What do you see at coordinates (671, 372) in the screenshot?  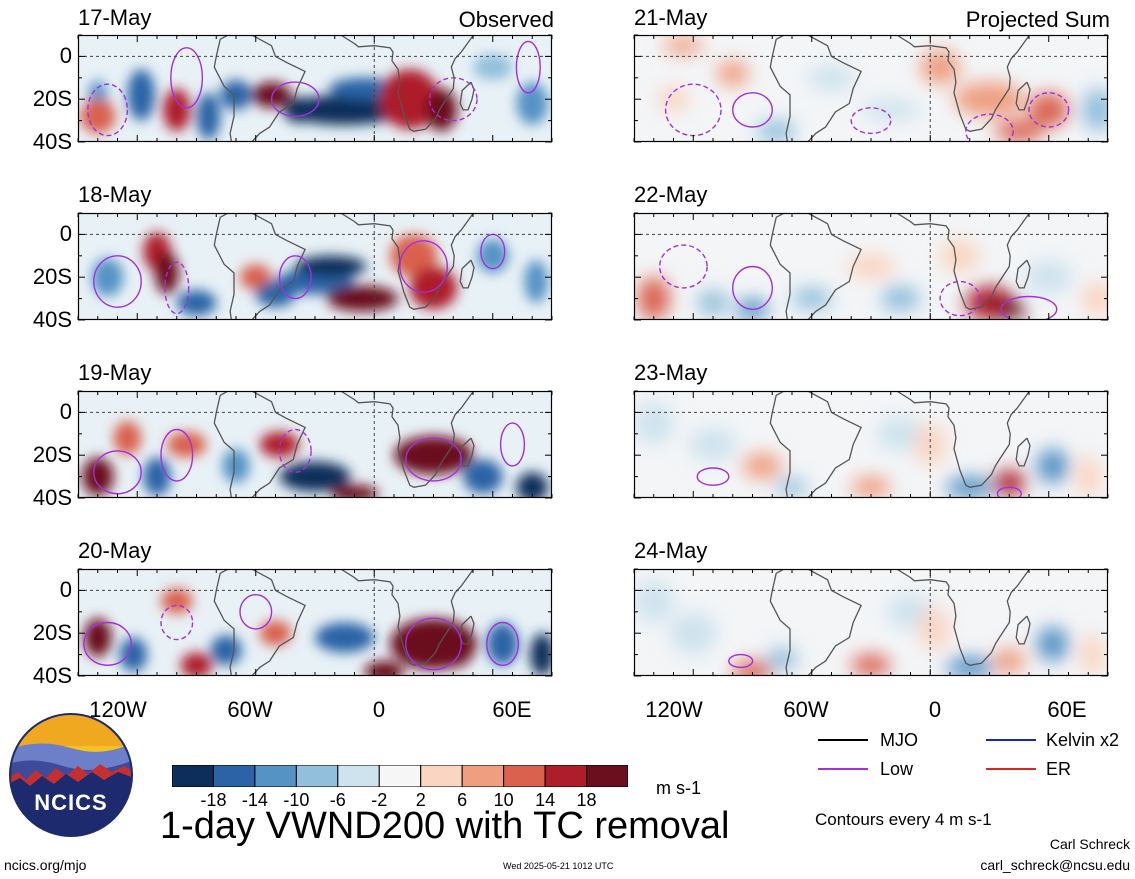 I see `panel-date-23-may: 23-May` at bounding box center [671, 372].